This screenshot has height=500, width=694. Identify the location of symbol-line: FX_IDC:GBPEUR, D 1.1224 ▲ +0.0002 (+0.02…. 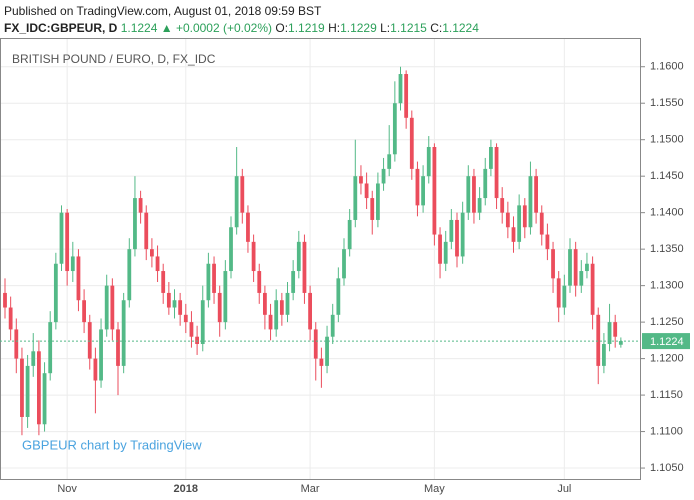
(241, 28).